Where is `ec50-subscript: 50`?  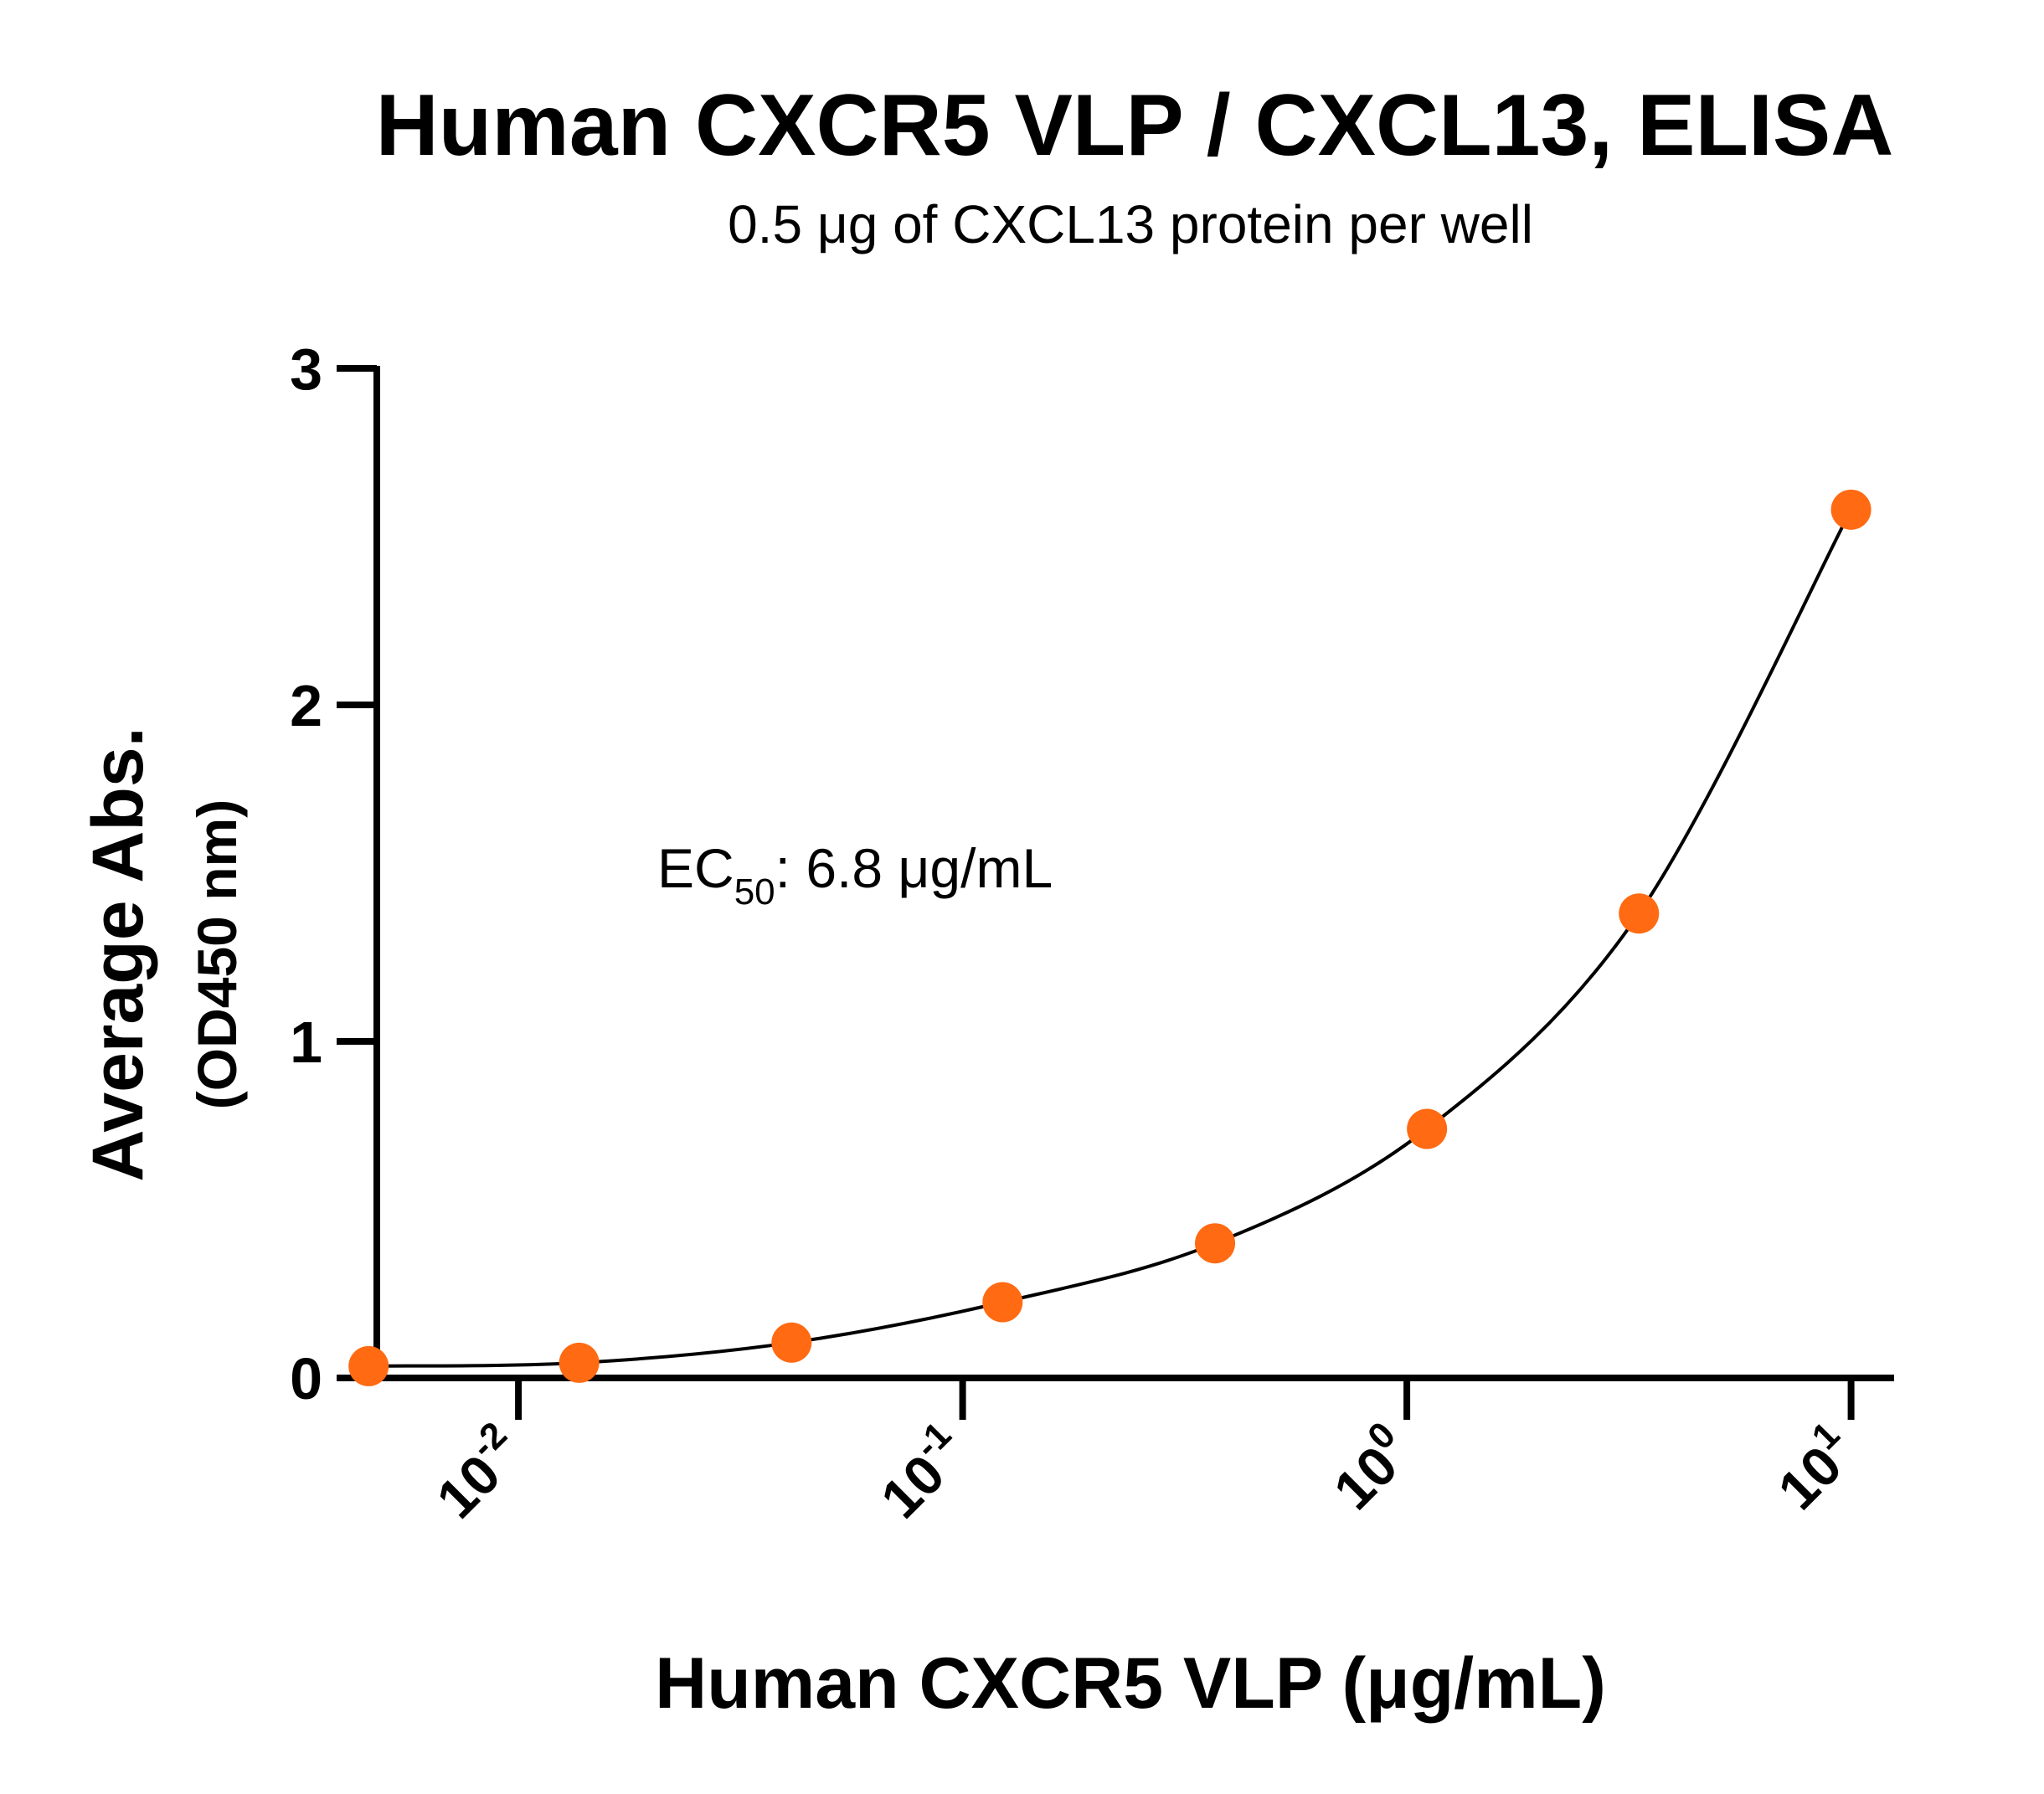
ec50-subscript: 50 is located at coordinates (754, 891).